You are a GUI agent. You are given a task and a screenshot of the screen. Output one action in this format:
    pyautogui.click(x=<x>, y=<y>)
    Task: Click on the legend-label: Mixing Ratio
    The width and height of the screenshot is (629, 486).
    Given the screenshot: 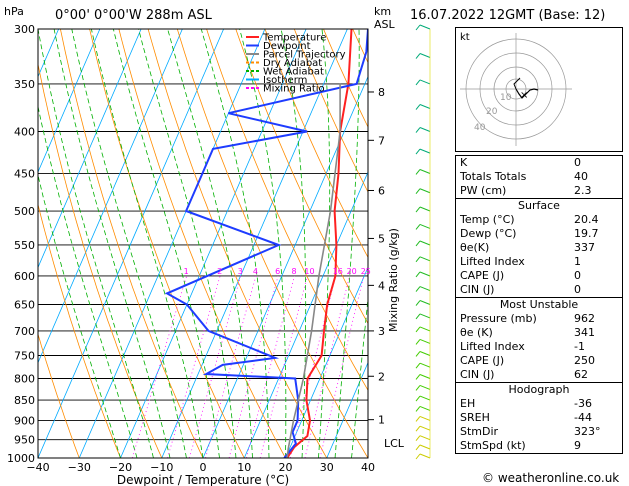 What is the action you would take?
    pyautogui.click(x=294, y=89)
    